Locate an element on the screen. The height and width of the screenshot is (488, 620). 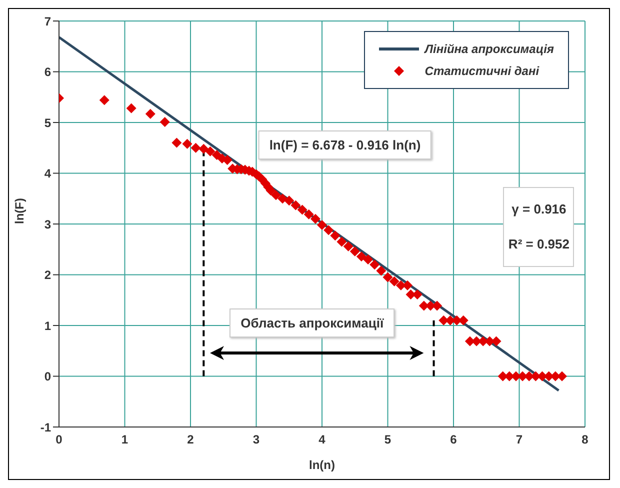
x-tick-label: 4 is located at coordinates (322, 439).